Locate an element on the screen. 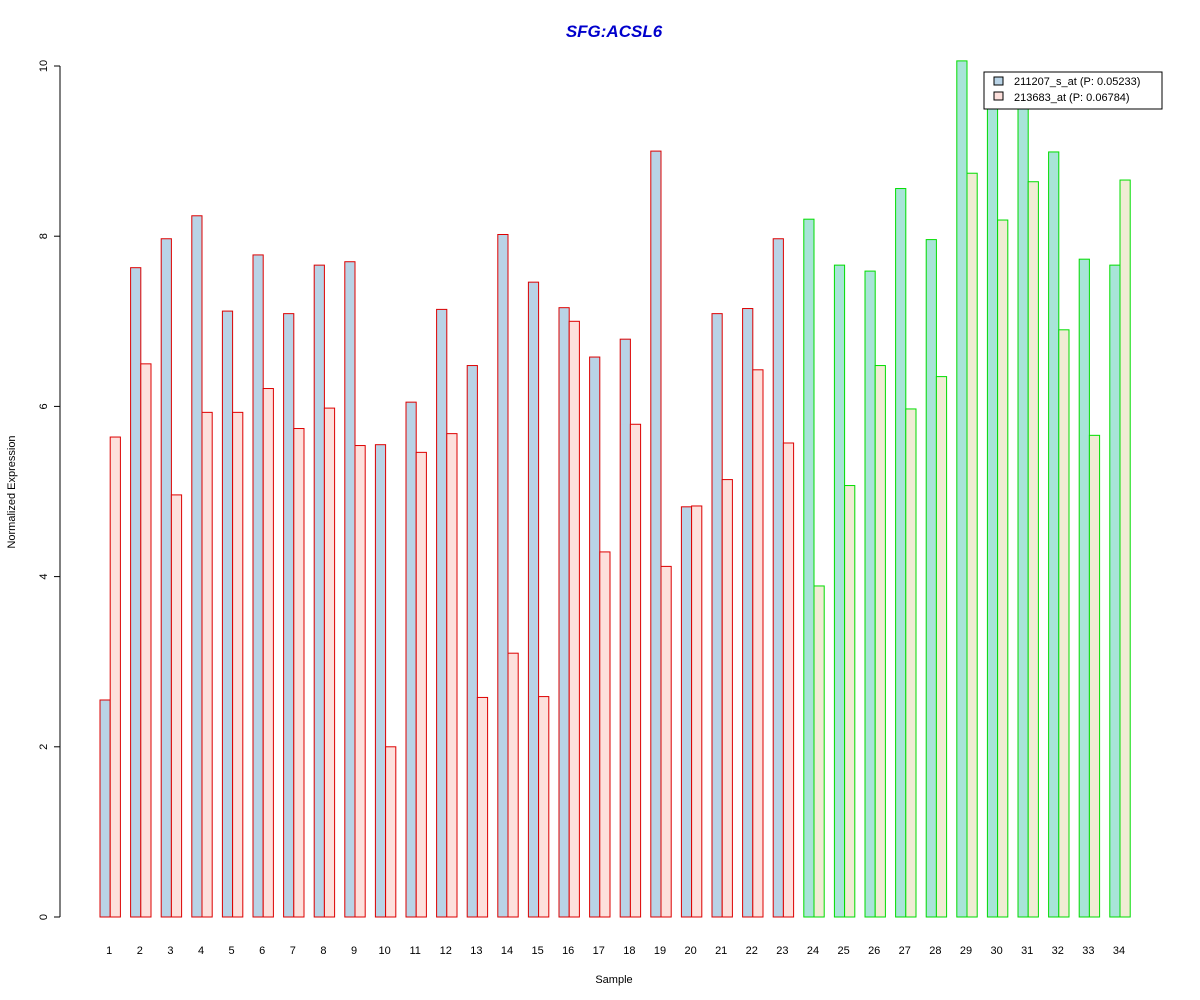  x-tick-label: 22 is located at coordinates (752, 951).